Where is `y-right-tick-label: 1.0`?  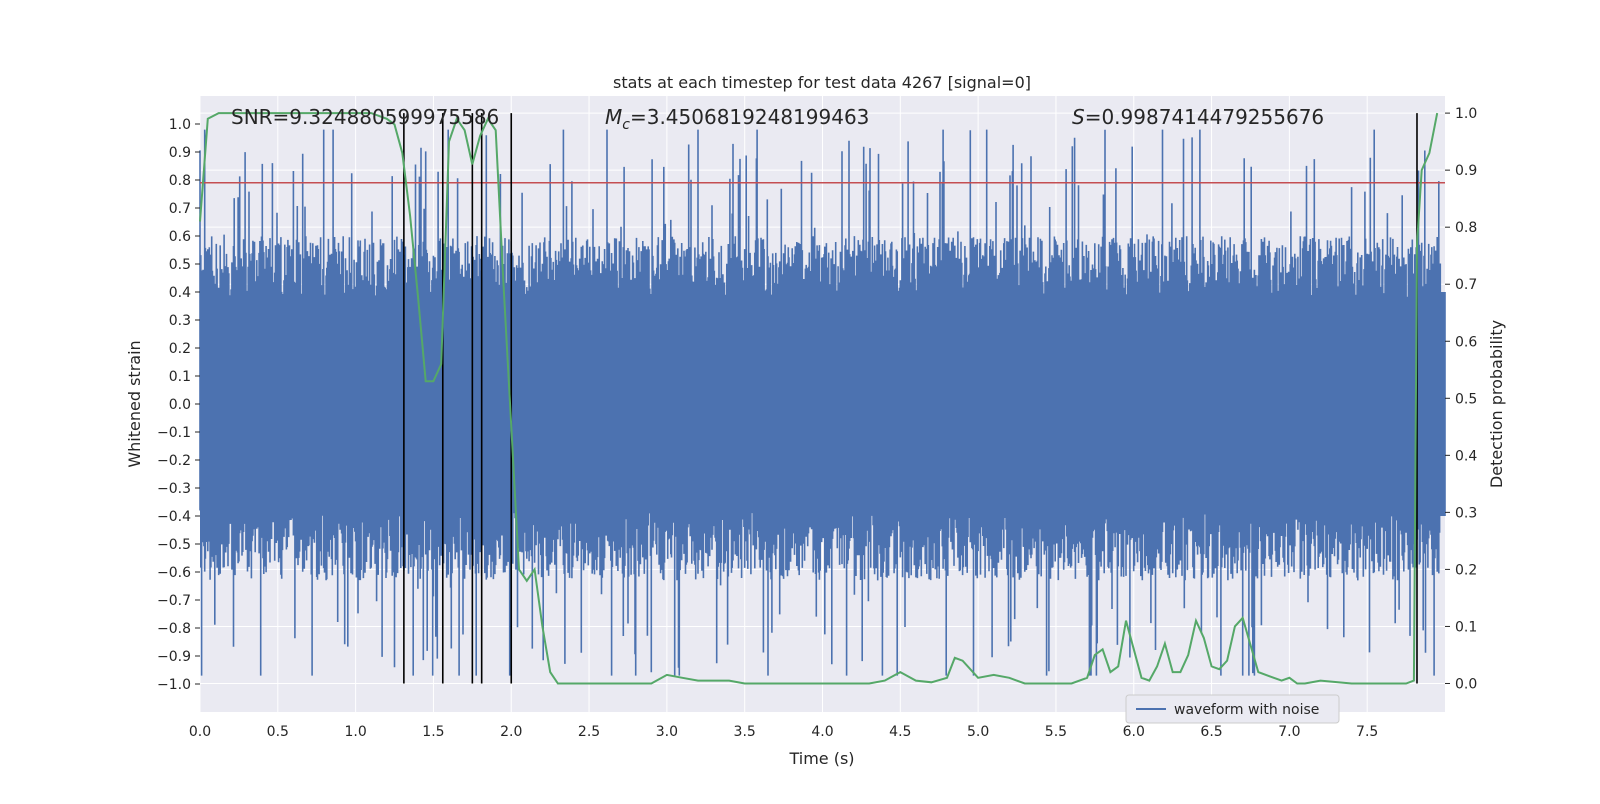 y-right-tick-label: 1.0 is located at coordinates (1466, 114).